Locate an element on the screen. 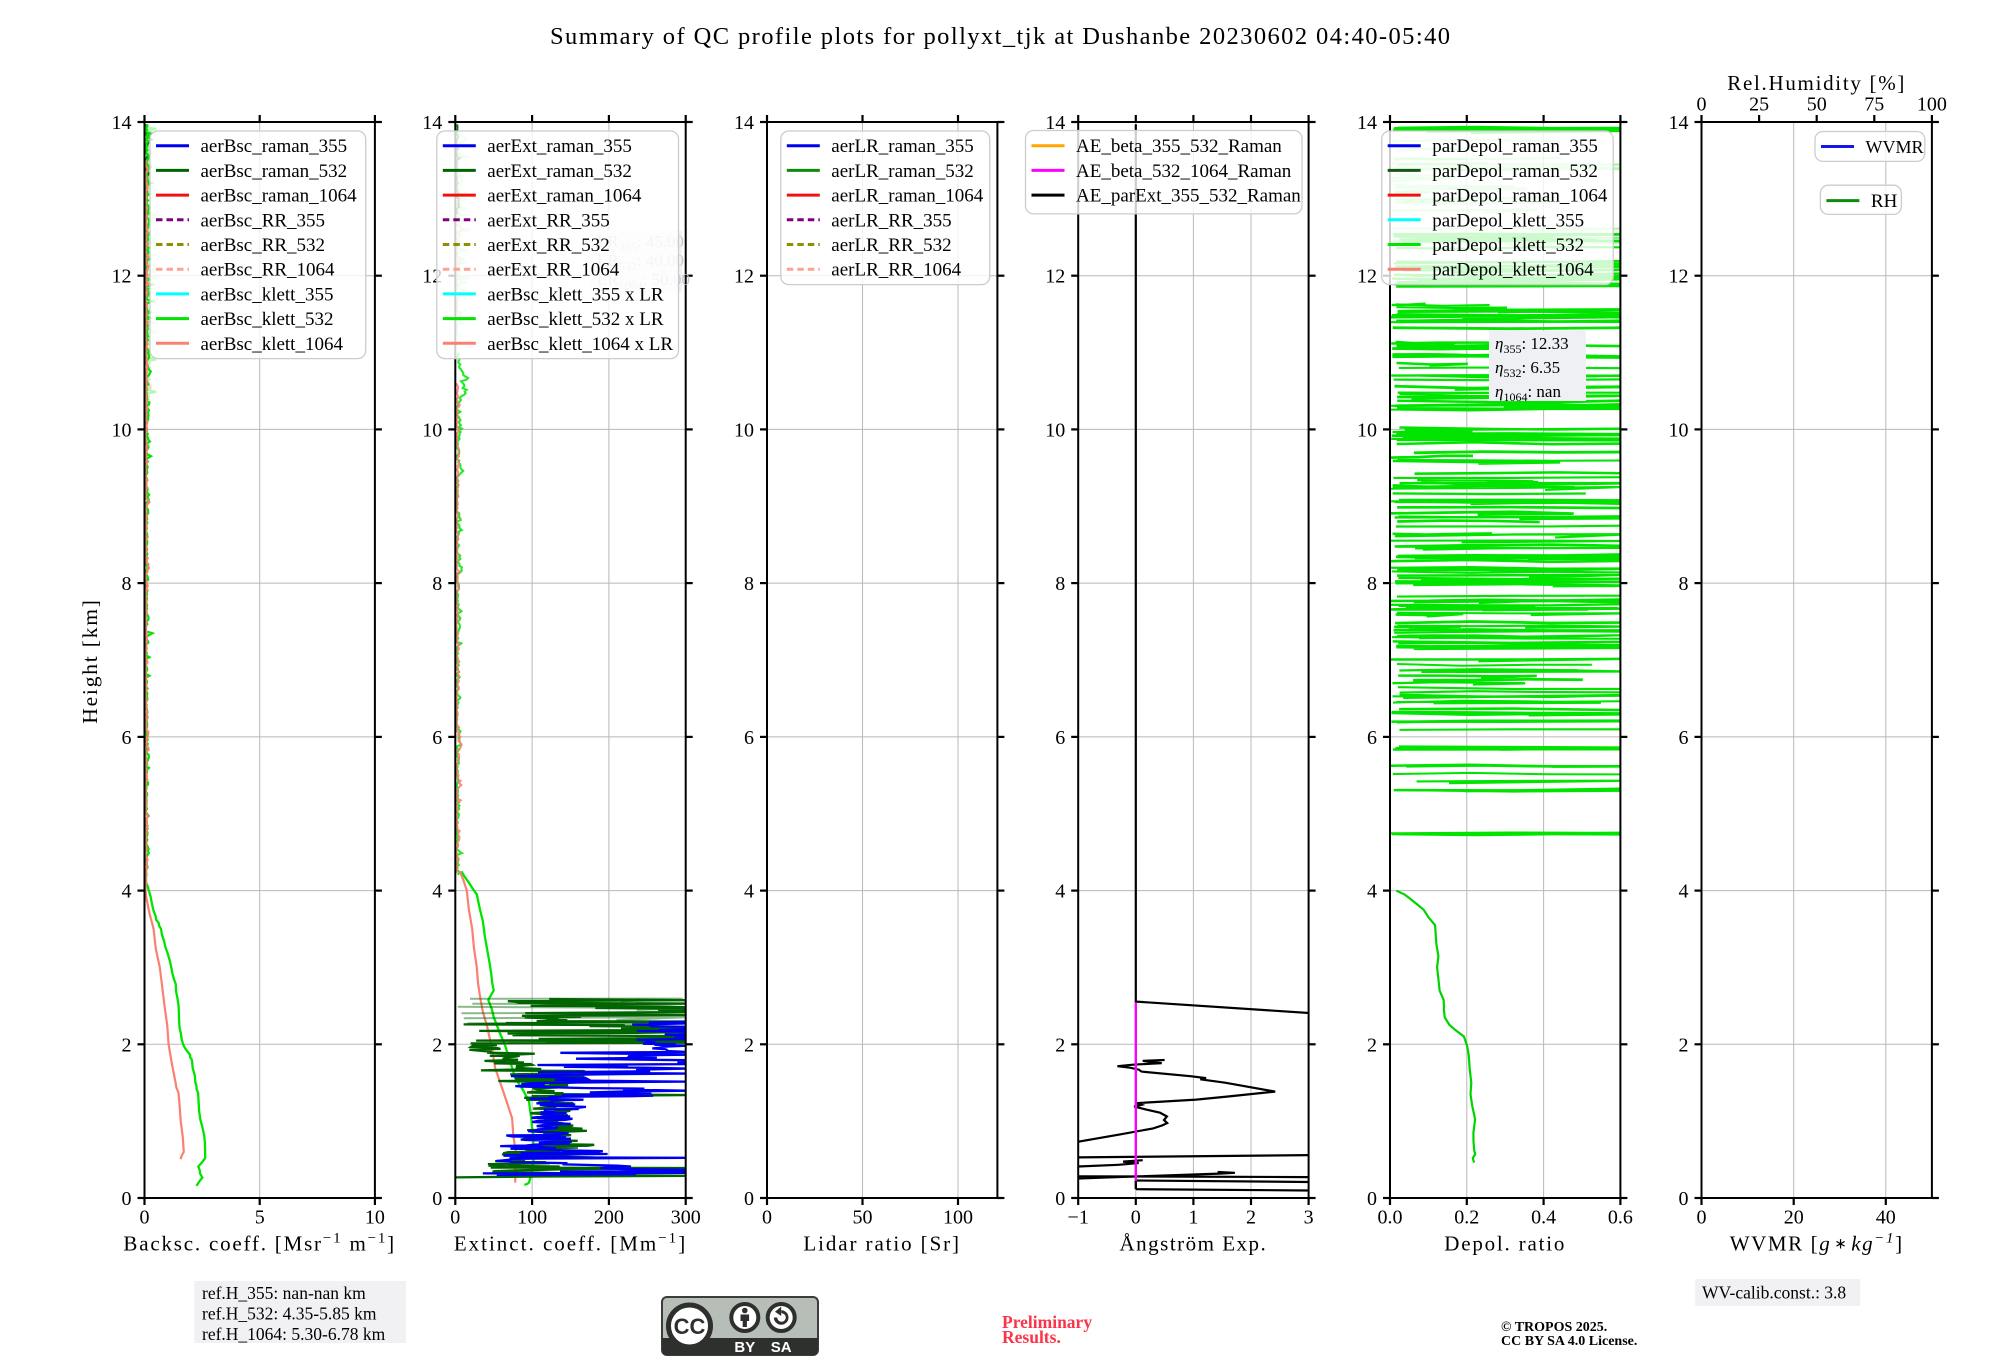 The height and width of the screenshot is (1365, 2000). svg-text: Backsc. coeff. [Msr−1 m−1] is located at coordinates (259, 1243).